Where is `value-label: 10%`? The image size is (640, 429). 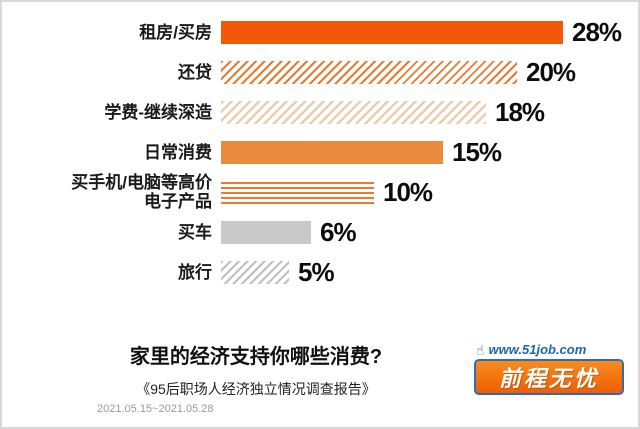 value-label: 10% is located at coordinates (408, 191).